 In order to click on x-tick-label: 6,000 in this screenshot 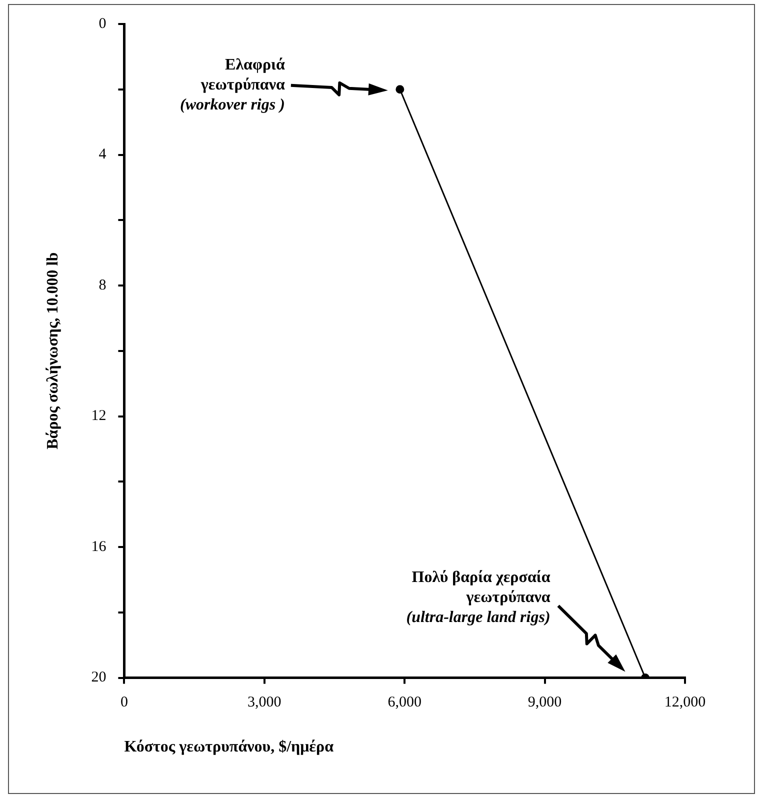, I will do `click(405, 702)`.